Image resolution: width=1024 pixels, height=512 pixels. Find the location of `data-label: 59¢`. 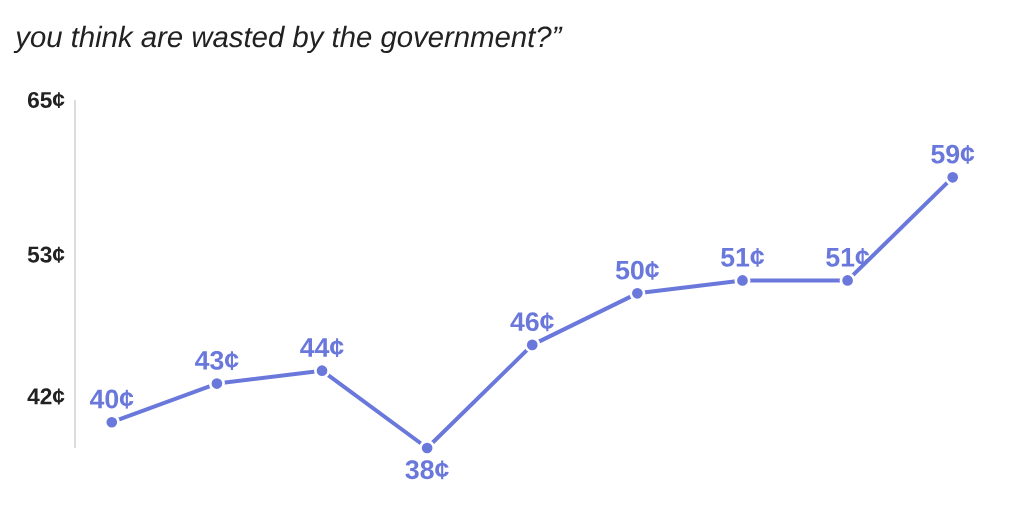

data-label: 59¢ is located at coordinates (953, 154).